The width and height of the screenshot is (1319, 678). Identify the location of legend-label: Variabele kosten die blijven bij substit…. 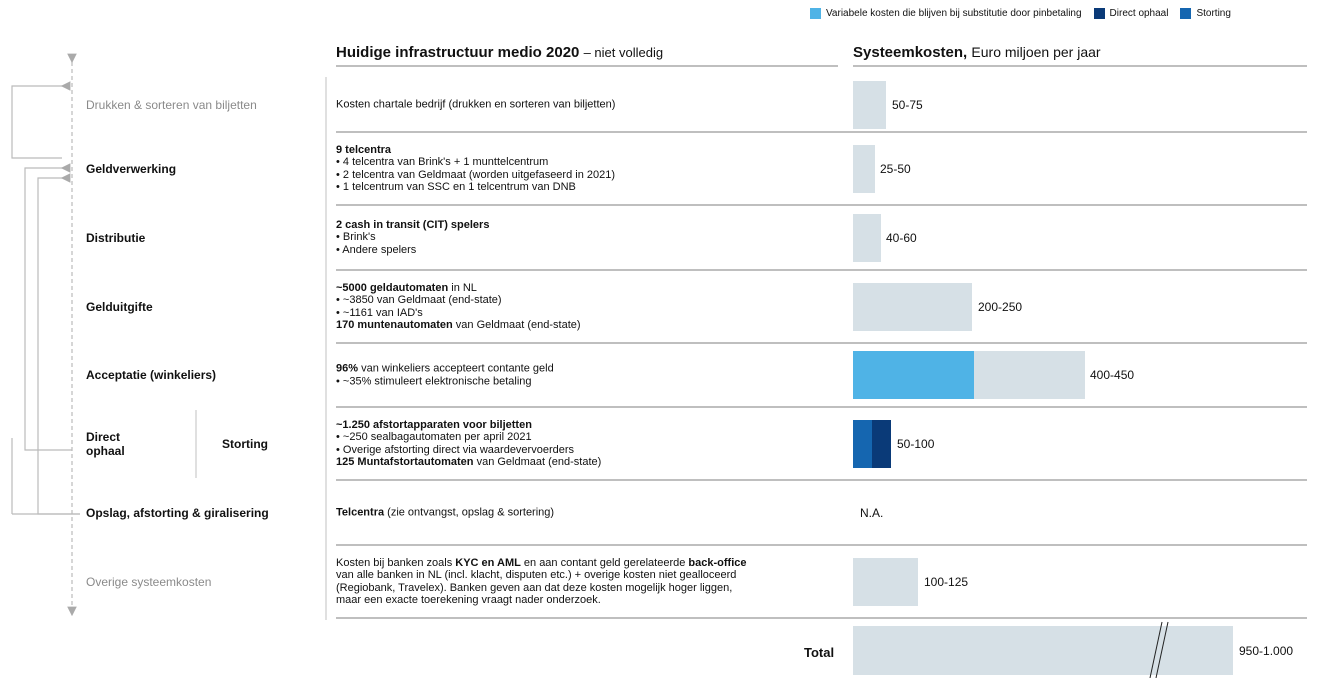
(954, 13).